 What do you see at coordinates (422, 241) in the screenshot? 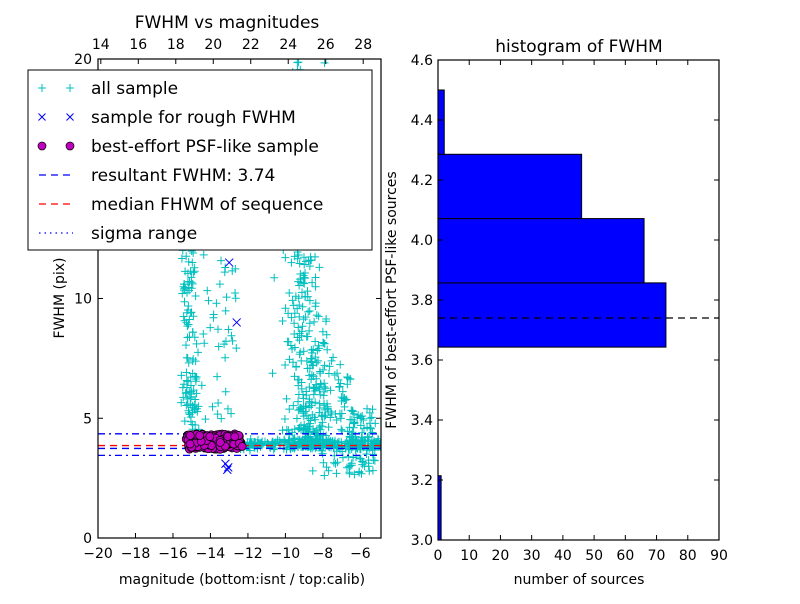
I see `hist-y-tick-label: 4.0` at bounding box center [422, 241].